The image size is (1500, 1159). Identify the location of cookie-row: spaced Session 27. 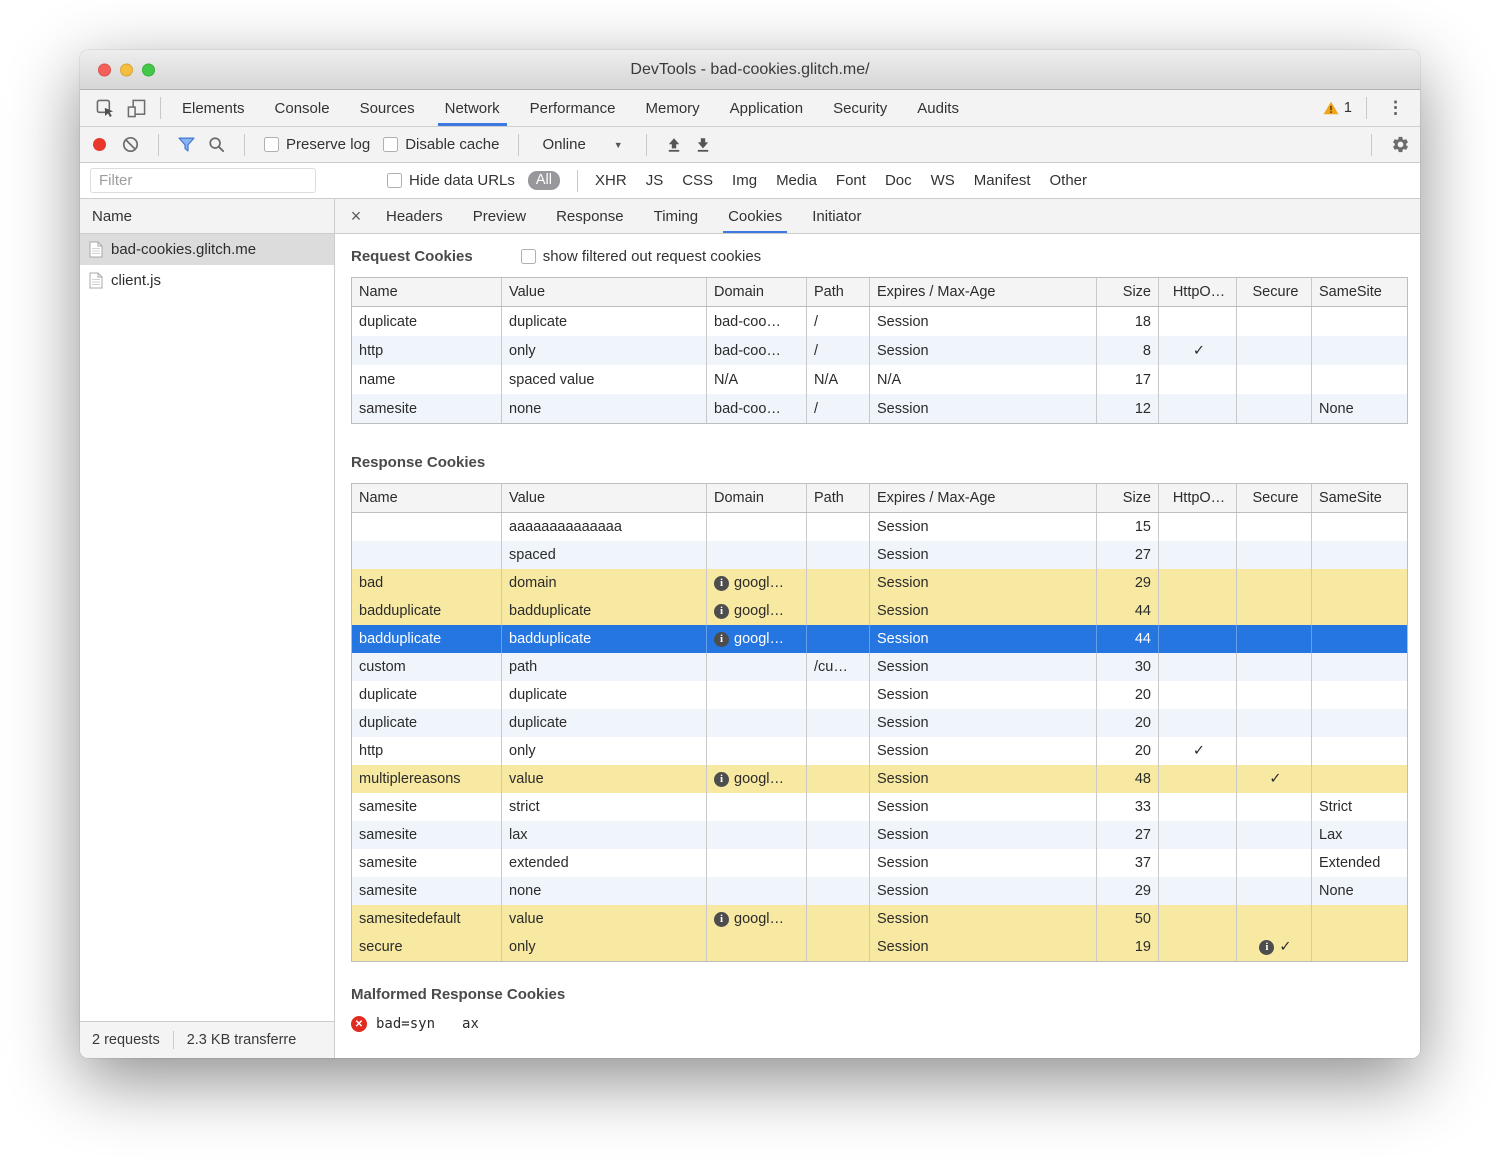
(879, 555).